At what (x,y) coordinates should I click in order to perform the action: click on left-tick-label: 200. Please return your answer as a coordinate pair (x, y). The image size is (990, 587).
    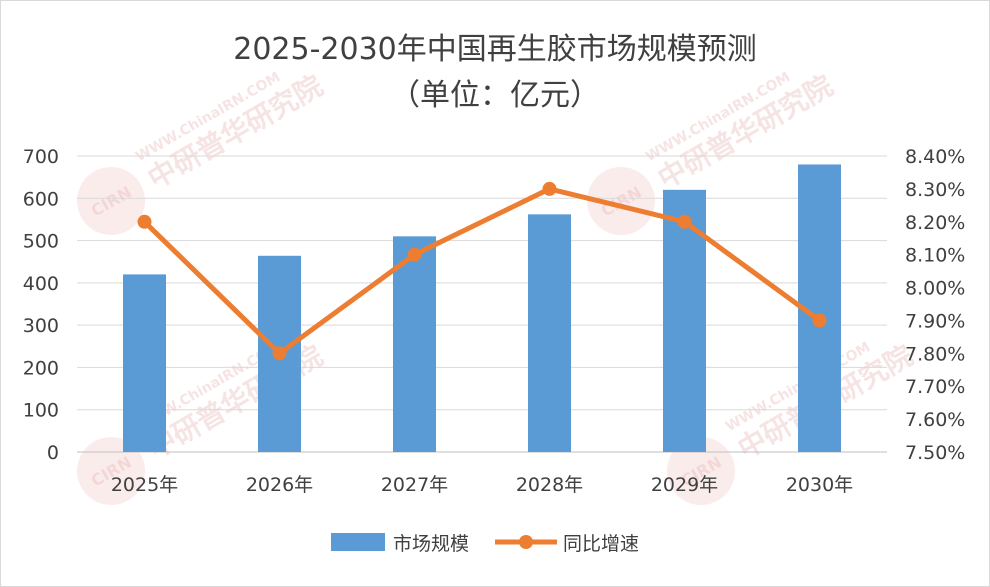
    Looking at the image, I should click on (41, 368).